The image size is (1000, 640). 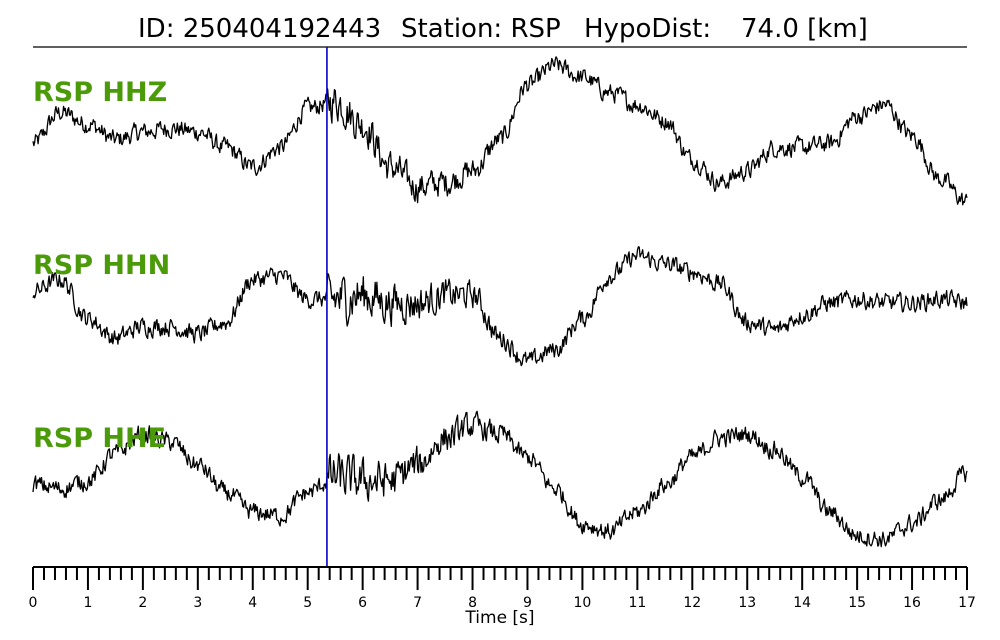 I want to click on time-axis: 0 1 2 3 4 5 6 7 8 9 10 11 12 13 14 15 16 17 Time [s], so click(x=502, y=597).